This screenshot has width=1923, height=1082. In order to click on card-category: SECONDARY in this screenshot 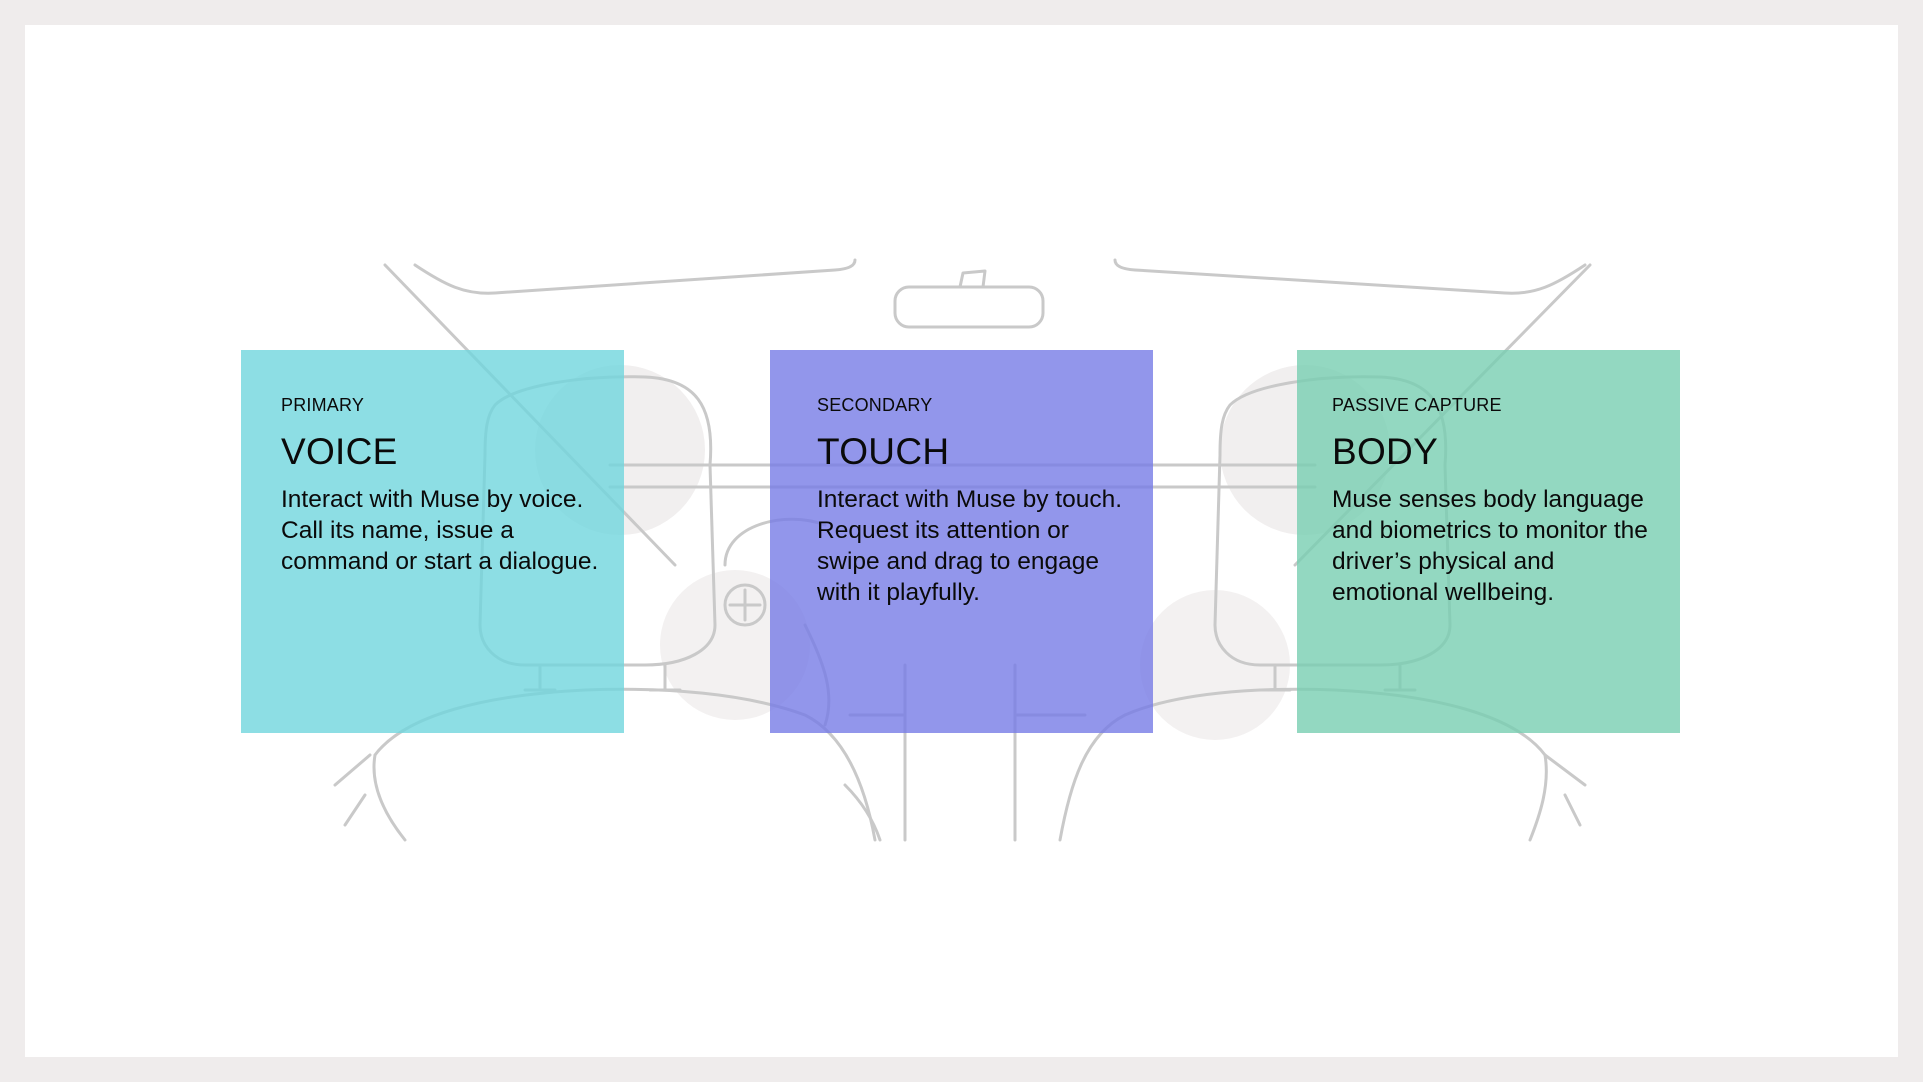, I will do `click(875, 405)`.